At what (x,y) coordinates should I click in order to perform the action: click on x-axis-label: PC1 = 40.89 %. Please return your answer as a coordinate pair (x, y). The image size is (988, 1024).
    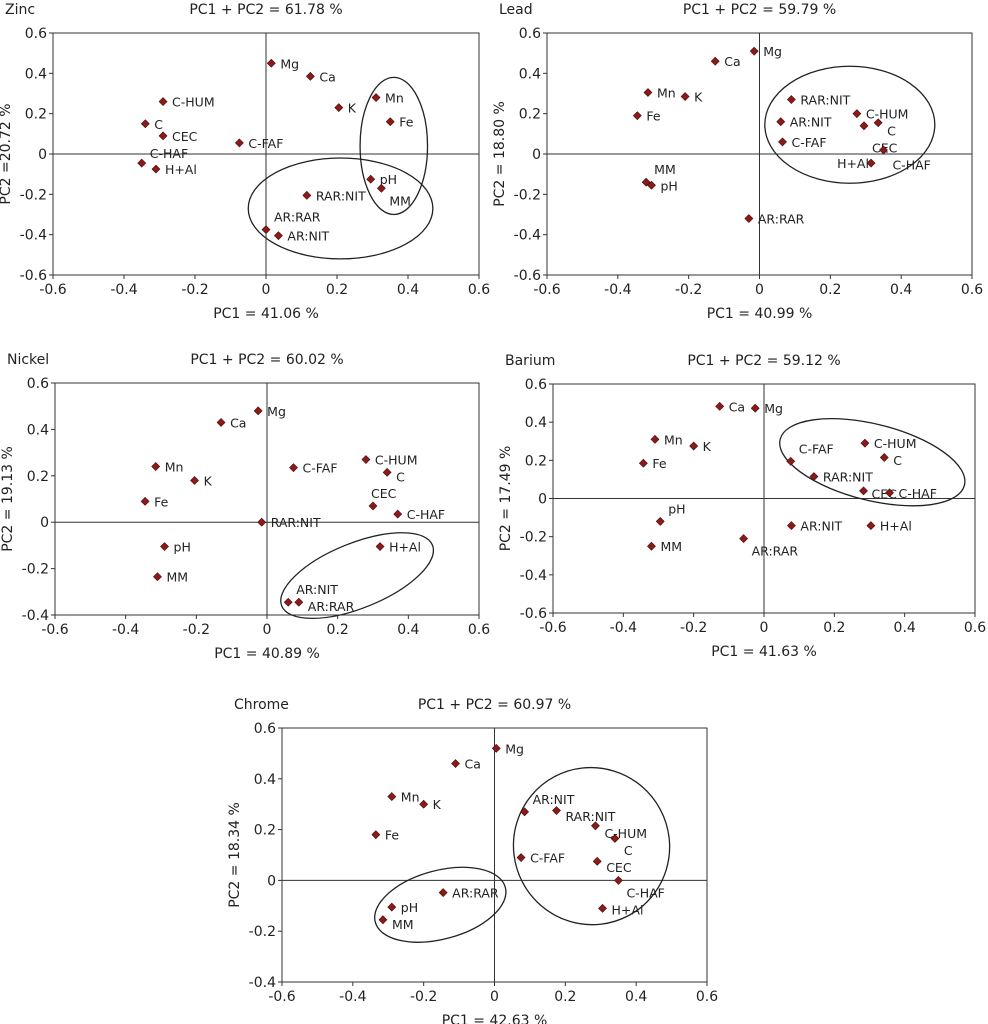
    Looking at the image, I should click on (267, 654).